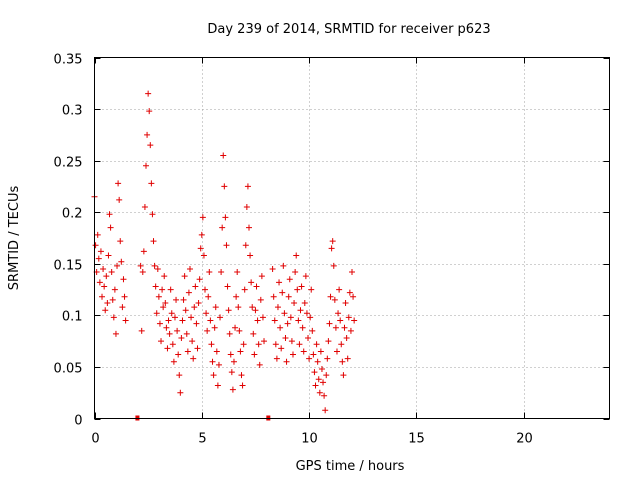  What do you see at coordinates (68, 241) in the screenshot?
I see `y-tick-labels: 0 0.05 0.1 0.15 0.2 0.25 0.3 0.35` at bounding box center [68, 241].